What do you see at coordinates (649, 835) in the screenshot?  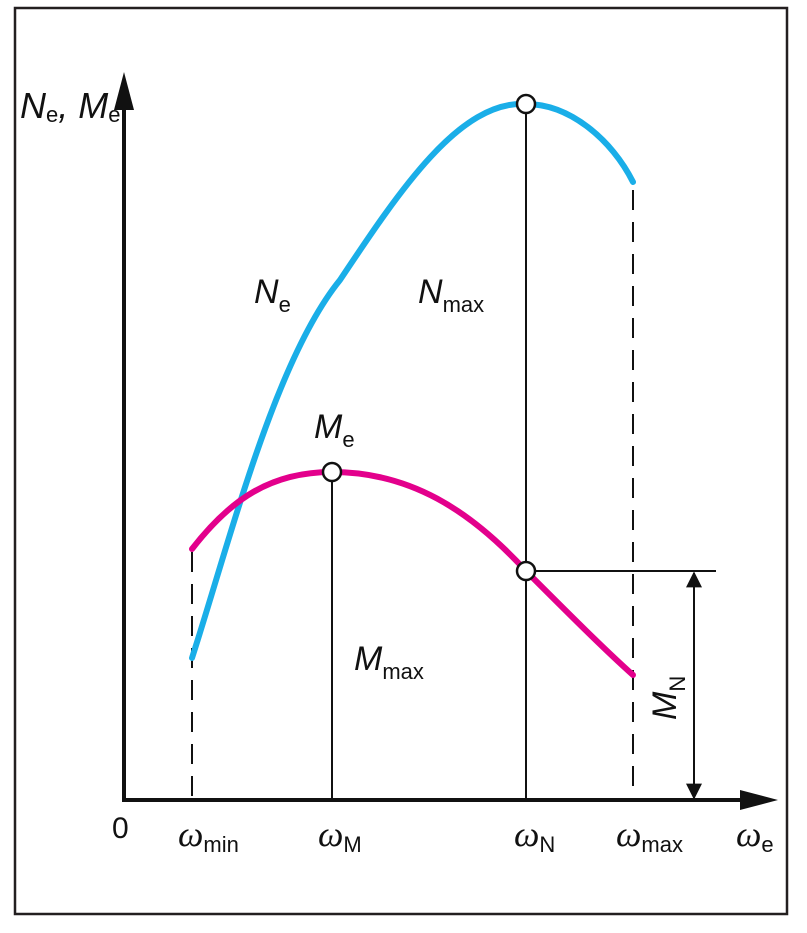 I see `tick-omega-max: ωmax` at bounding box center [649, 835].